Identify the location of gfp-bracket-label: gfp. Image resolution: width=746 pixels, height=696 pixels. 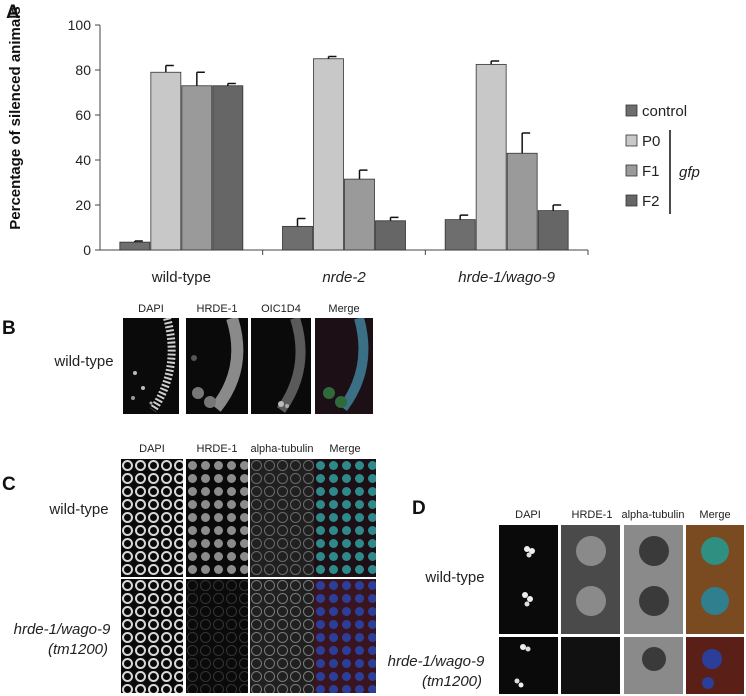
(689, 172).